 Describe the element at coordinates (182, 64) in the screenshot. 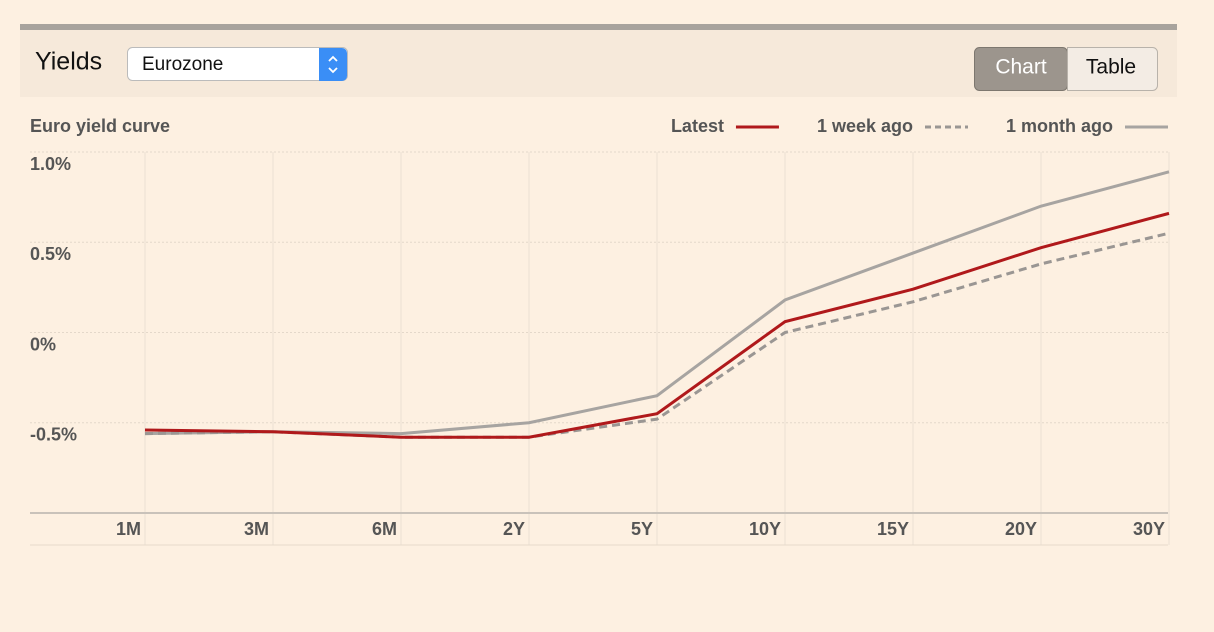

I see `select-value: Eurozone` at that location.